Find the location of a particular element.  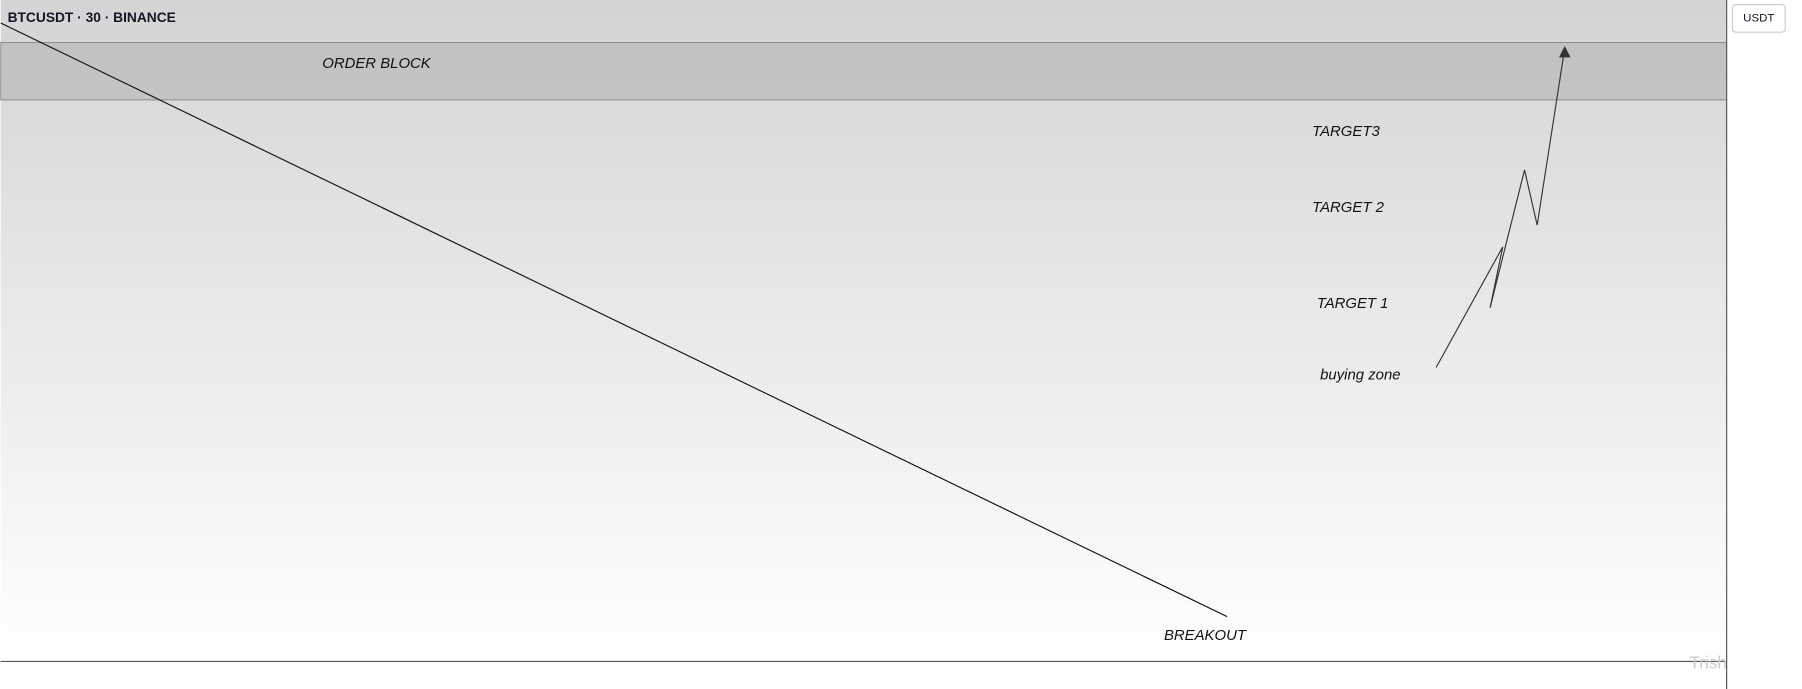

symbol-title: BTCUSDT · 30 · BINANCE is located at coordinates (92, 17).